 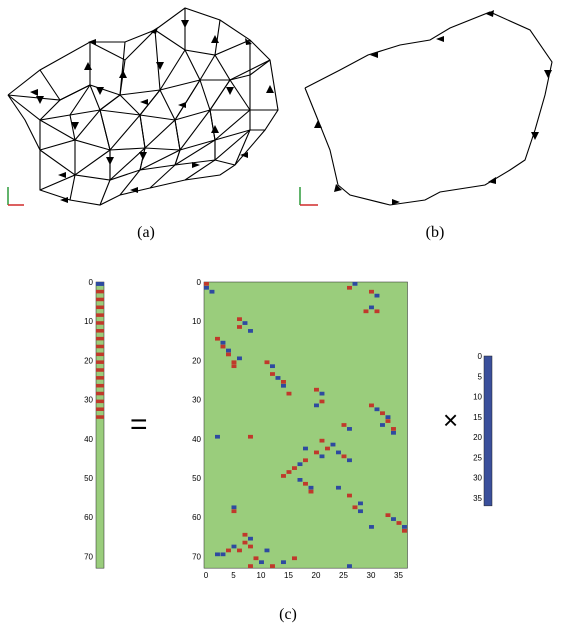 I want to click on xtick-label: 10, so click(x=261, y=575).